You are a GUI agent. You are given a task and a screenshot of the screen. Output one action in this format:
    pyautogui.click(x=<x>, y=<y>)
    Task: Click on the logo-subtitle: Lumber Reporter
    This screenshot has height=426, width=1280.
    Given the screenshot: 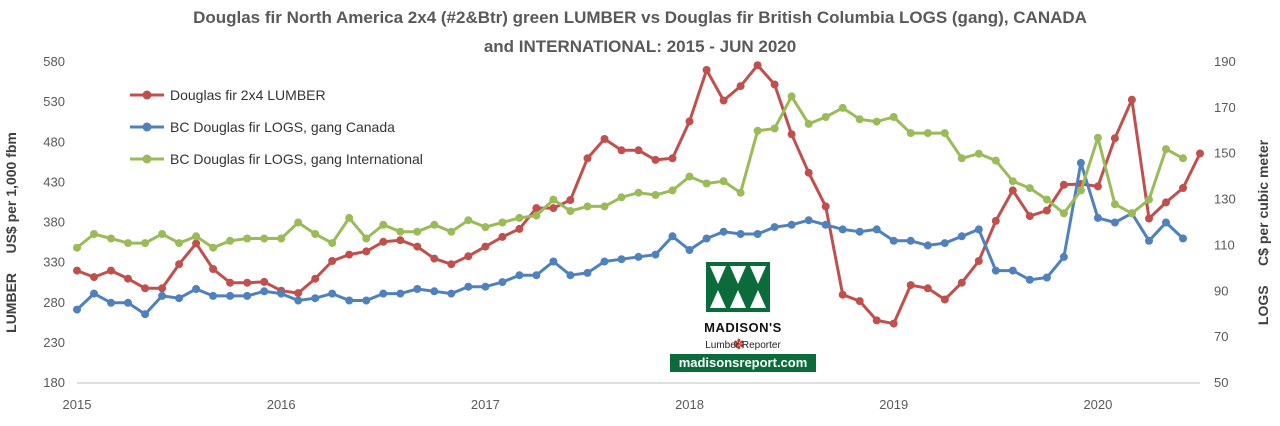 What is the action you would take?
    pyautogui.click(x=743, y=345)
    